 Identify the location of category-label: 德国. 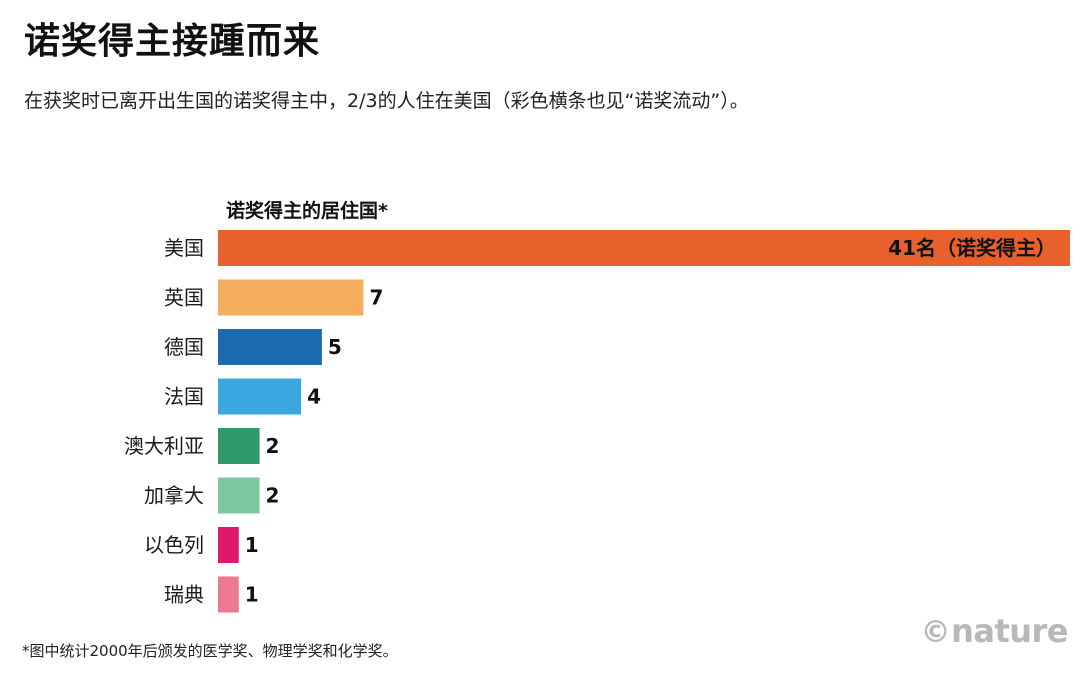
(184, 347).